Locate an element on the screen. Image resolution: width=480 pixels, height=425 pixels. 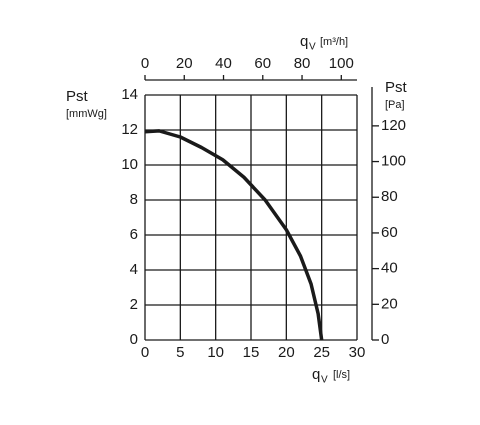
y2-tick-label: 60 is located at coordinates (389, 232).